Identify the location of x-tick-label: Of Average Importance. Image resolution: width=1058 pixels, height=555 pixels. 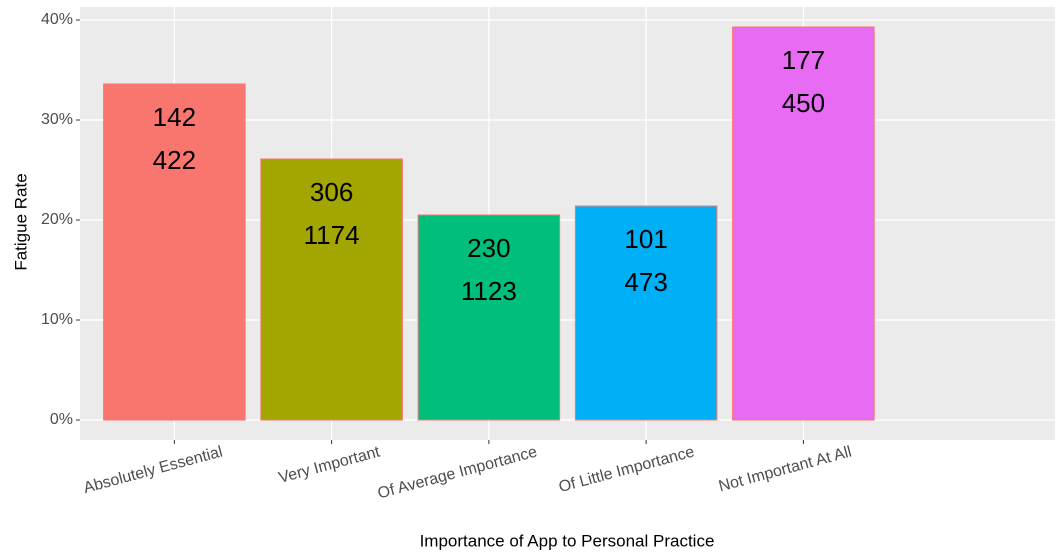
(457, 472).